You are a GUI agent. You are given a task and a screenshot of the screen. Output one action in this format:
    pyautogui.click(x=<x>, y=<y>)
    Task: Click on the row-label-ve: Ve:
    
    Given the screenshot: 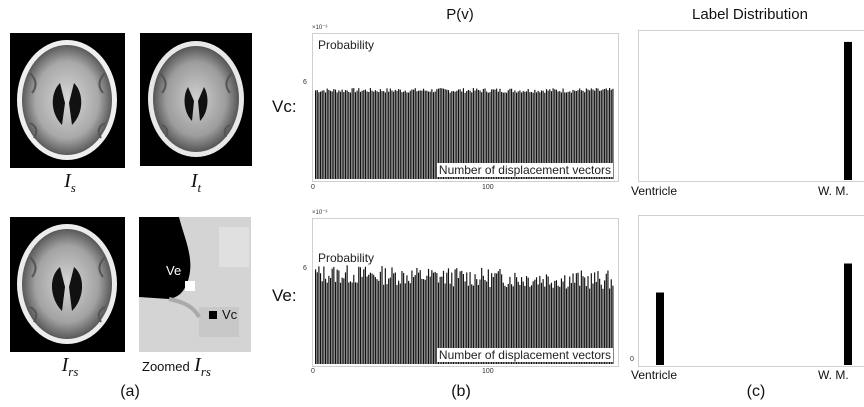 What is the action you would take?
    pyautogui.click(x=284, y=295)
    